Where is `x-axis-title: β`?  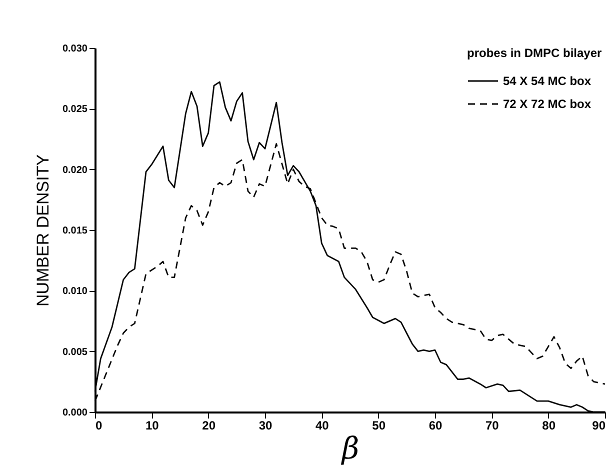
x-axis-title: β is located at coordinates (350, 449).